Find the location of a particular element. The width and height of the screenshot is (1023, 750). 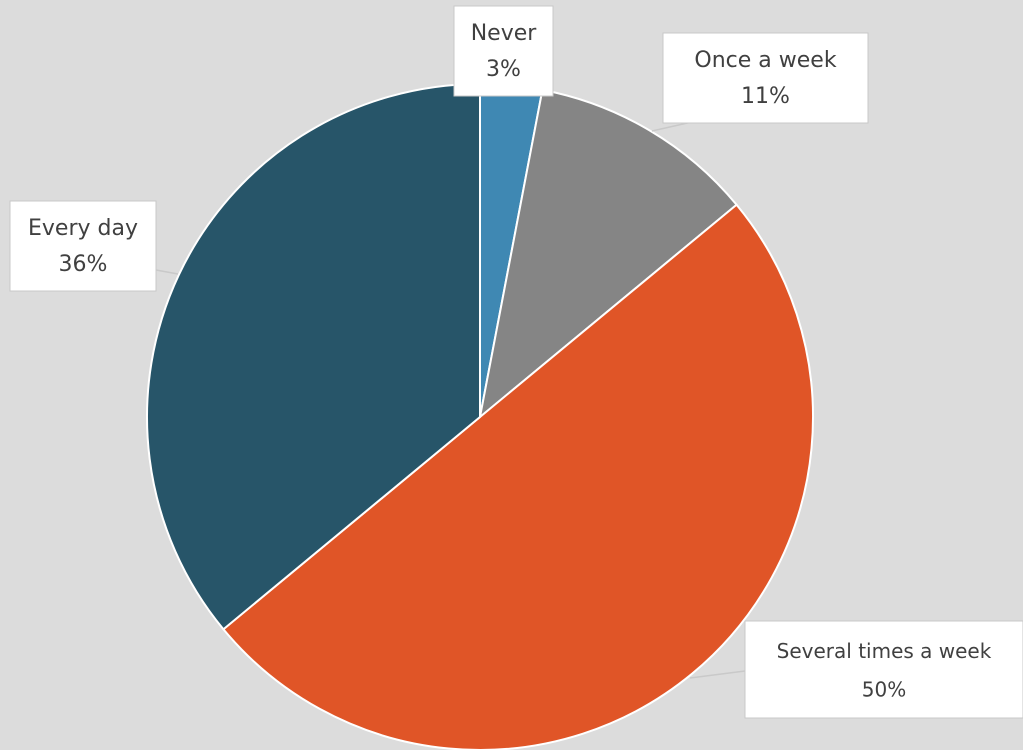

data-label-category: Every day is located at coordinates (83, 228).